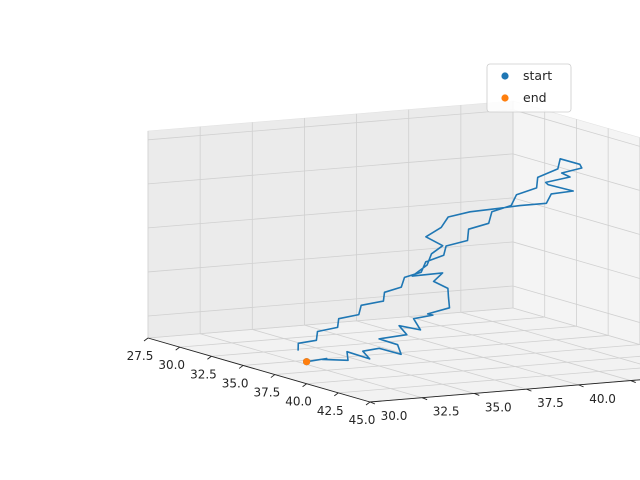 The height and width of the screenshot is (480, 640). I want to click on legend-label-end: end, so click(535, 97).